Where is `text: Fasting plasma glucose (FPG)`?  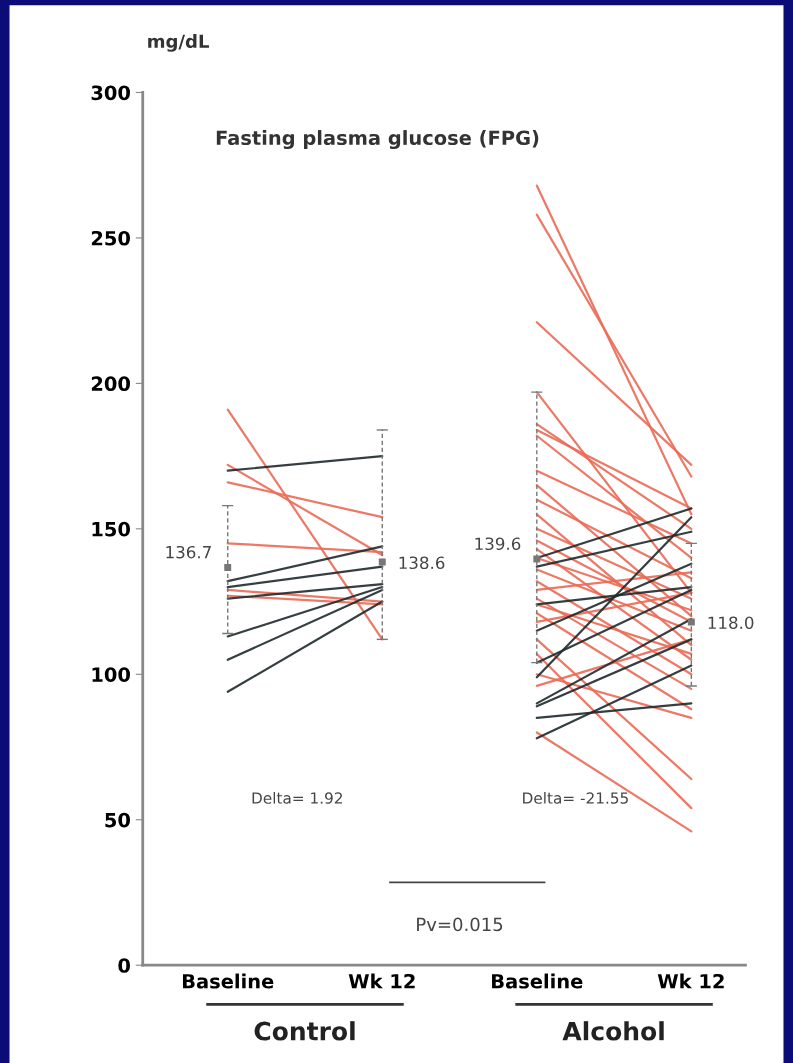 text: Fasting plasma glucose (FPG) is located at coordinates (377, 140).